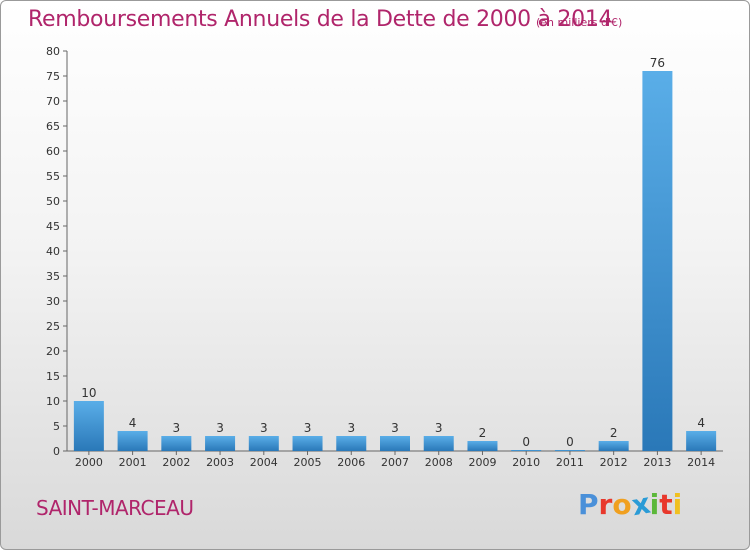 Image resolution: width=750 pixels, height=550 pixels. Describe the element at coordinates (613, 446) in the screenshot. I see `bar-2012` at that location.